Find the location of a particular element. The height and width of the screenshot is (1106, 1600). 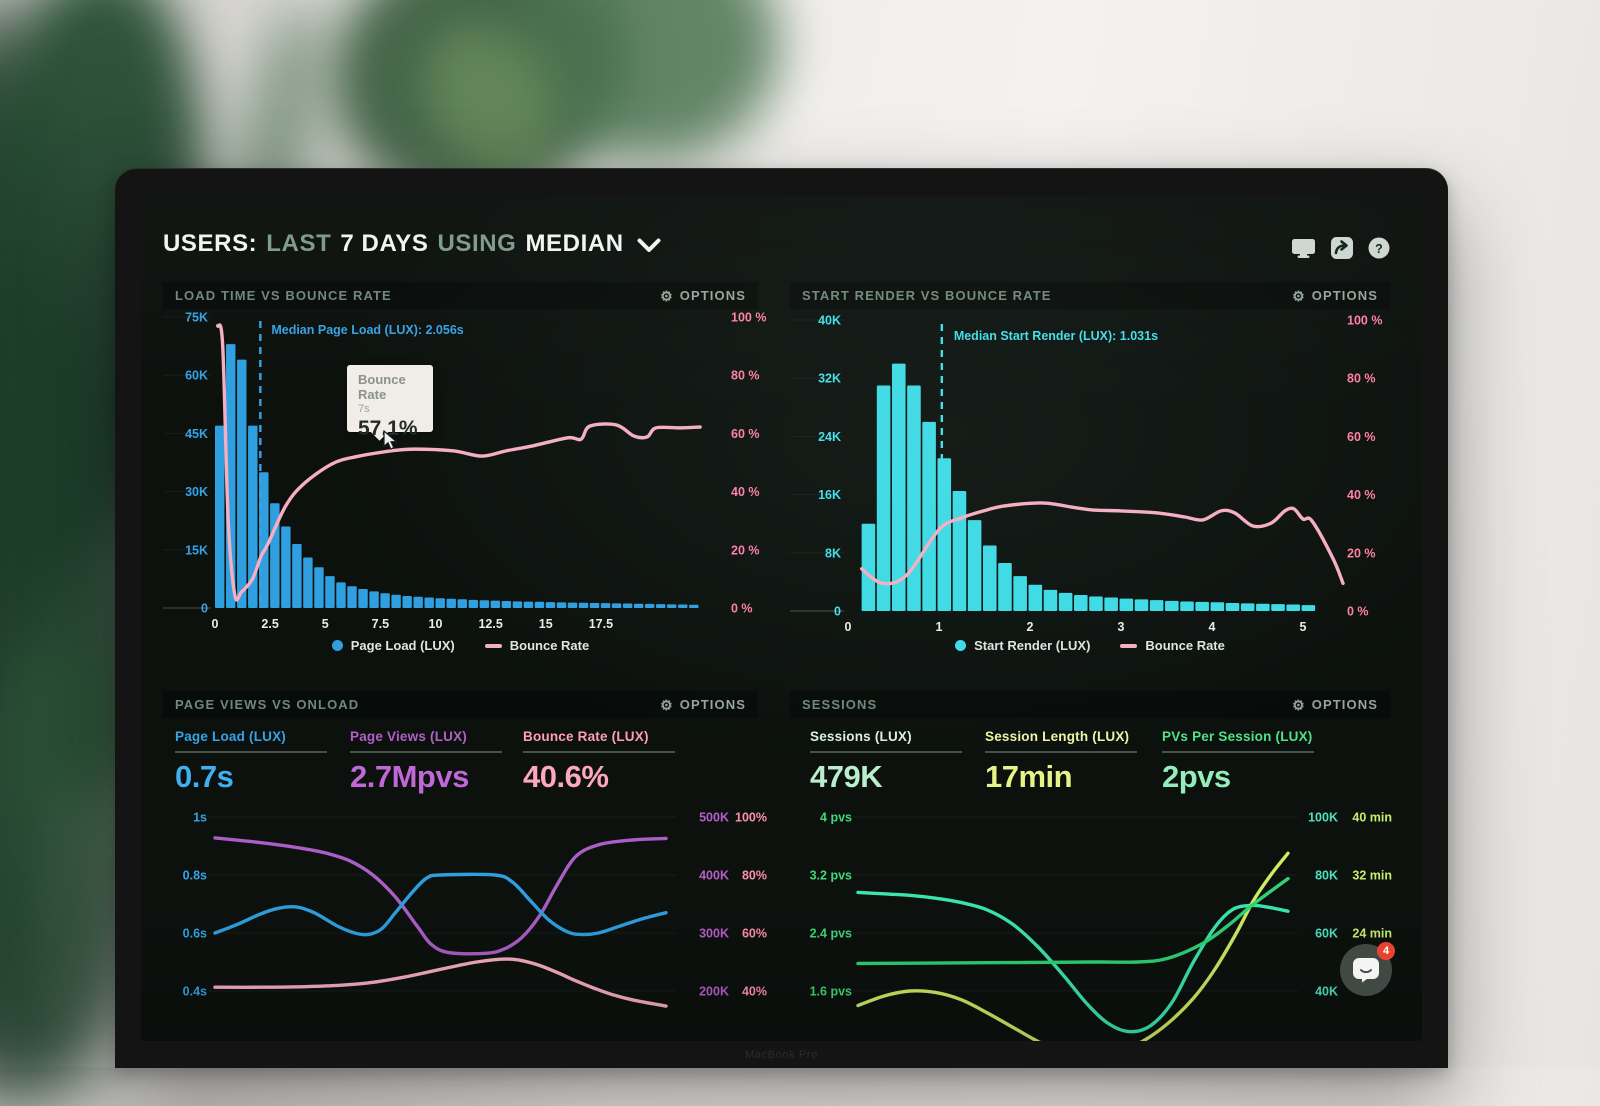

help-icon: ? is located at coordinates (1379, 248).